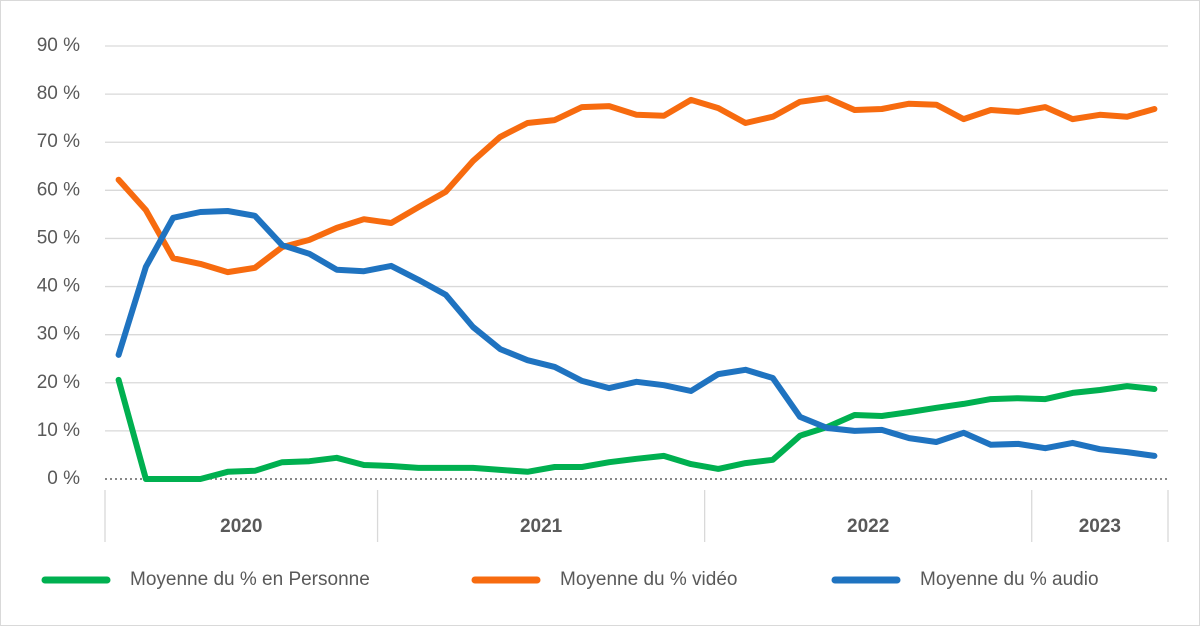 This screenshot has height=626, width=1200. Describe the element at coordinates (58, 382) in the screenshot. I see `y-tick-label: 20 %` at that location.